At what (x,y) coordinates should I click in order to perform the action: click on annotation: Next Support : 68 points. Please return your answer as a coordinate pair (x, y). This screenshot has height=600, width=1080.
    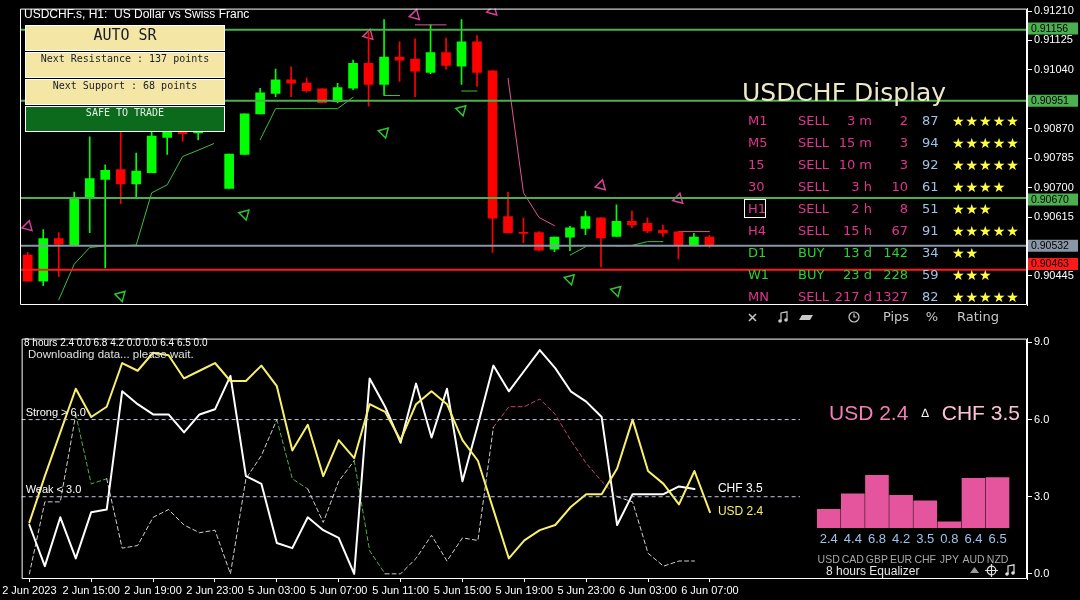
    Looking at the image, I should click on (125, 92).